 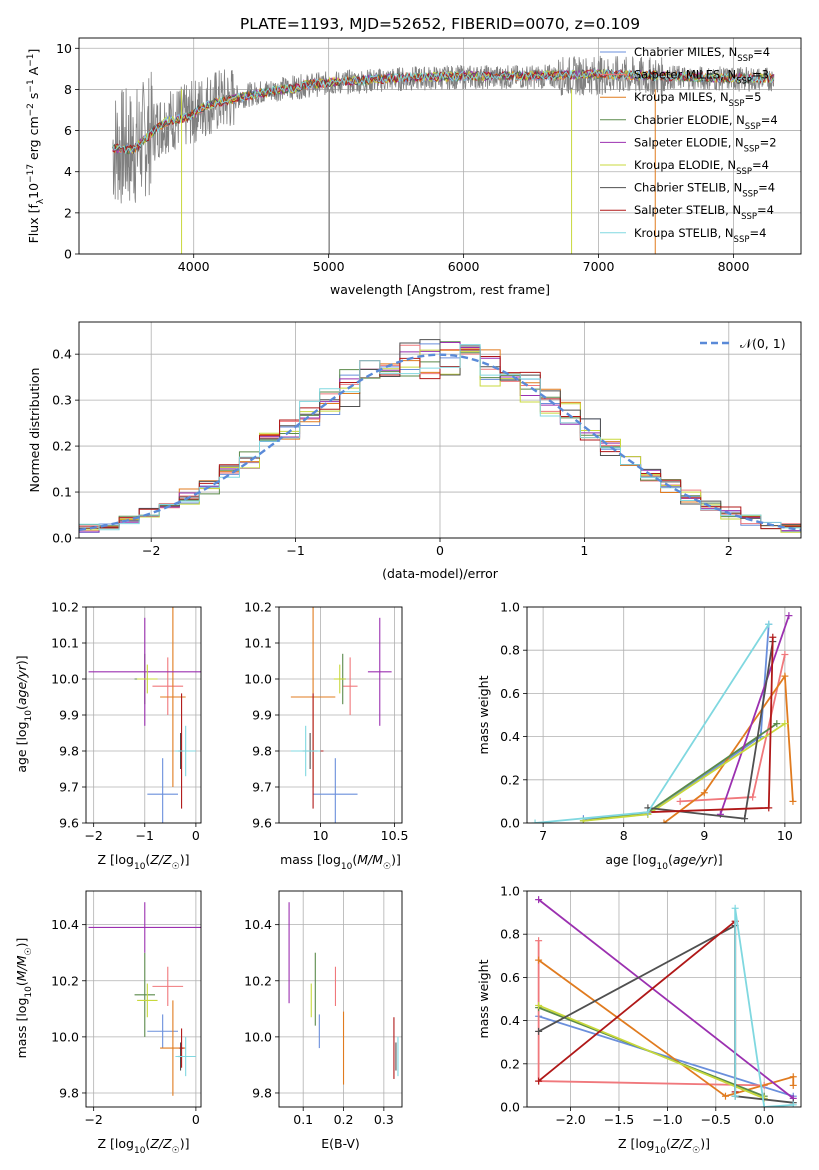 I want to click on y-tick-label: 9.6, so click(x=69, y=823).